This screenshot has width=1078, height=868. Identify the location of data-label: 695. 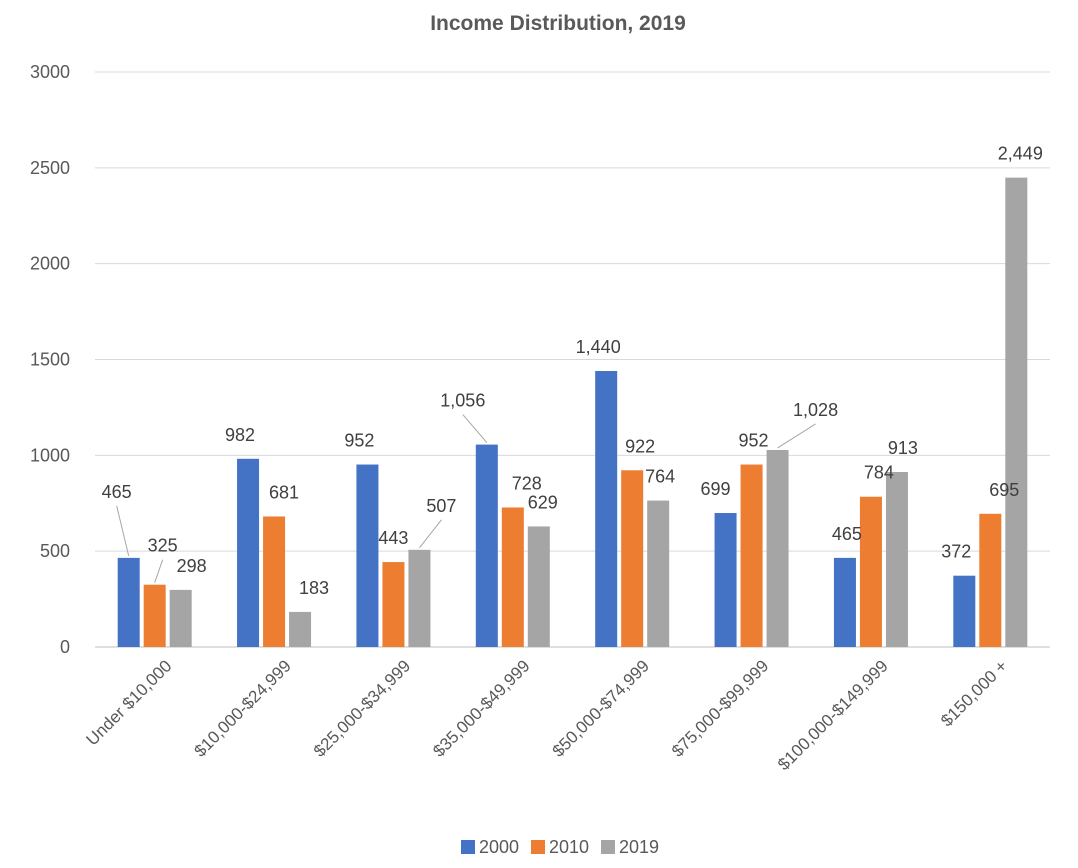
(1004, 490).